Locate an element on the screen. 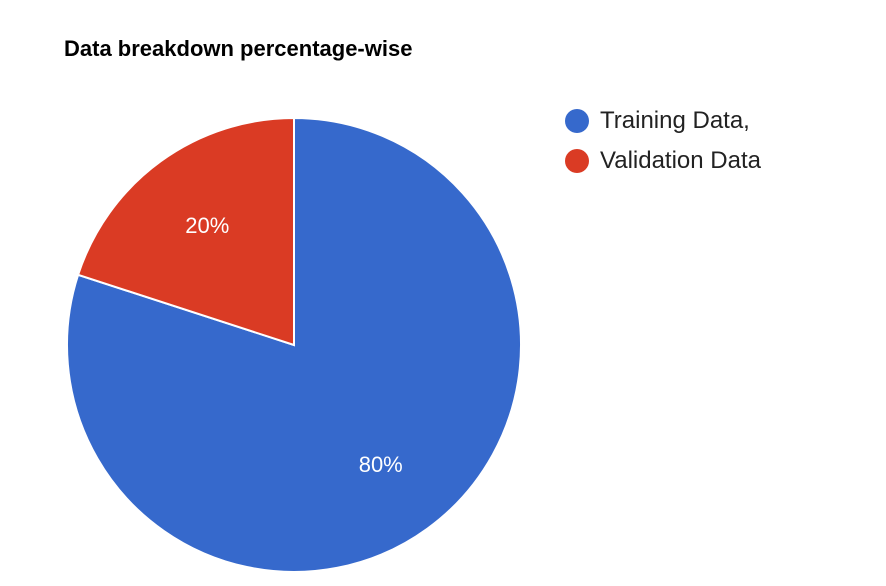 The width and height of the screenshot is (886, 586). legend-item-training-data: Training Data, is located at coordinates (663, 121).